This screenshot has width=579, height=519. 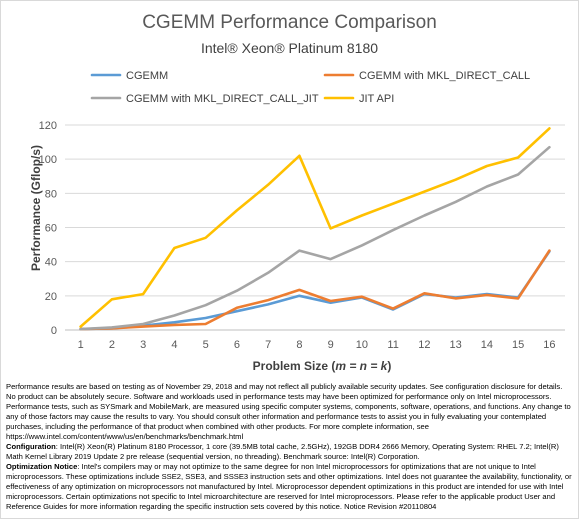 What do you see at coordinates (51, 194) in the screenshot?
I see `y-tick-label: 80` at bounding box center [51, 194].